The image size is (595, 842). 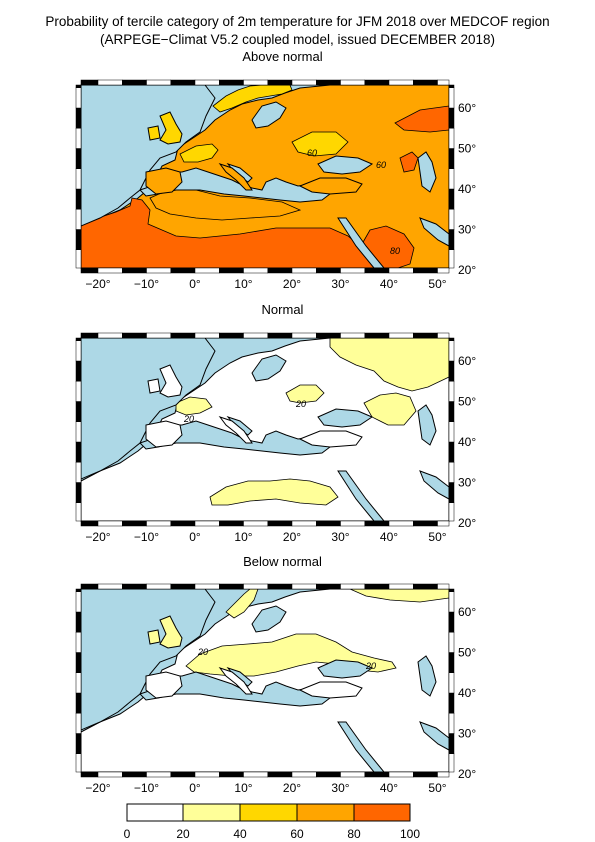 What do you see at coordinates (437, 537) in the screenshot?
I see `lon-tick-label: 50°` at bounding box center [437, 537].